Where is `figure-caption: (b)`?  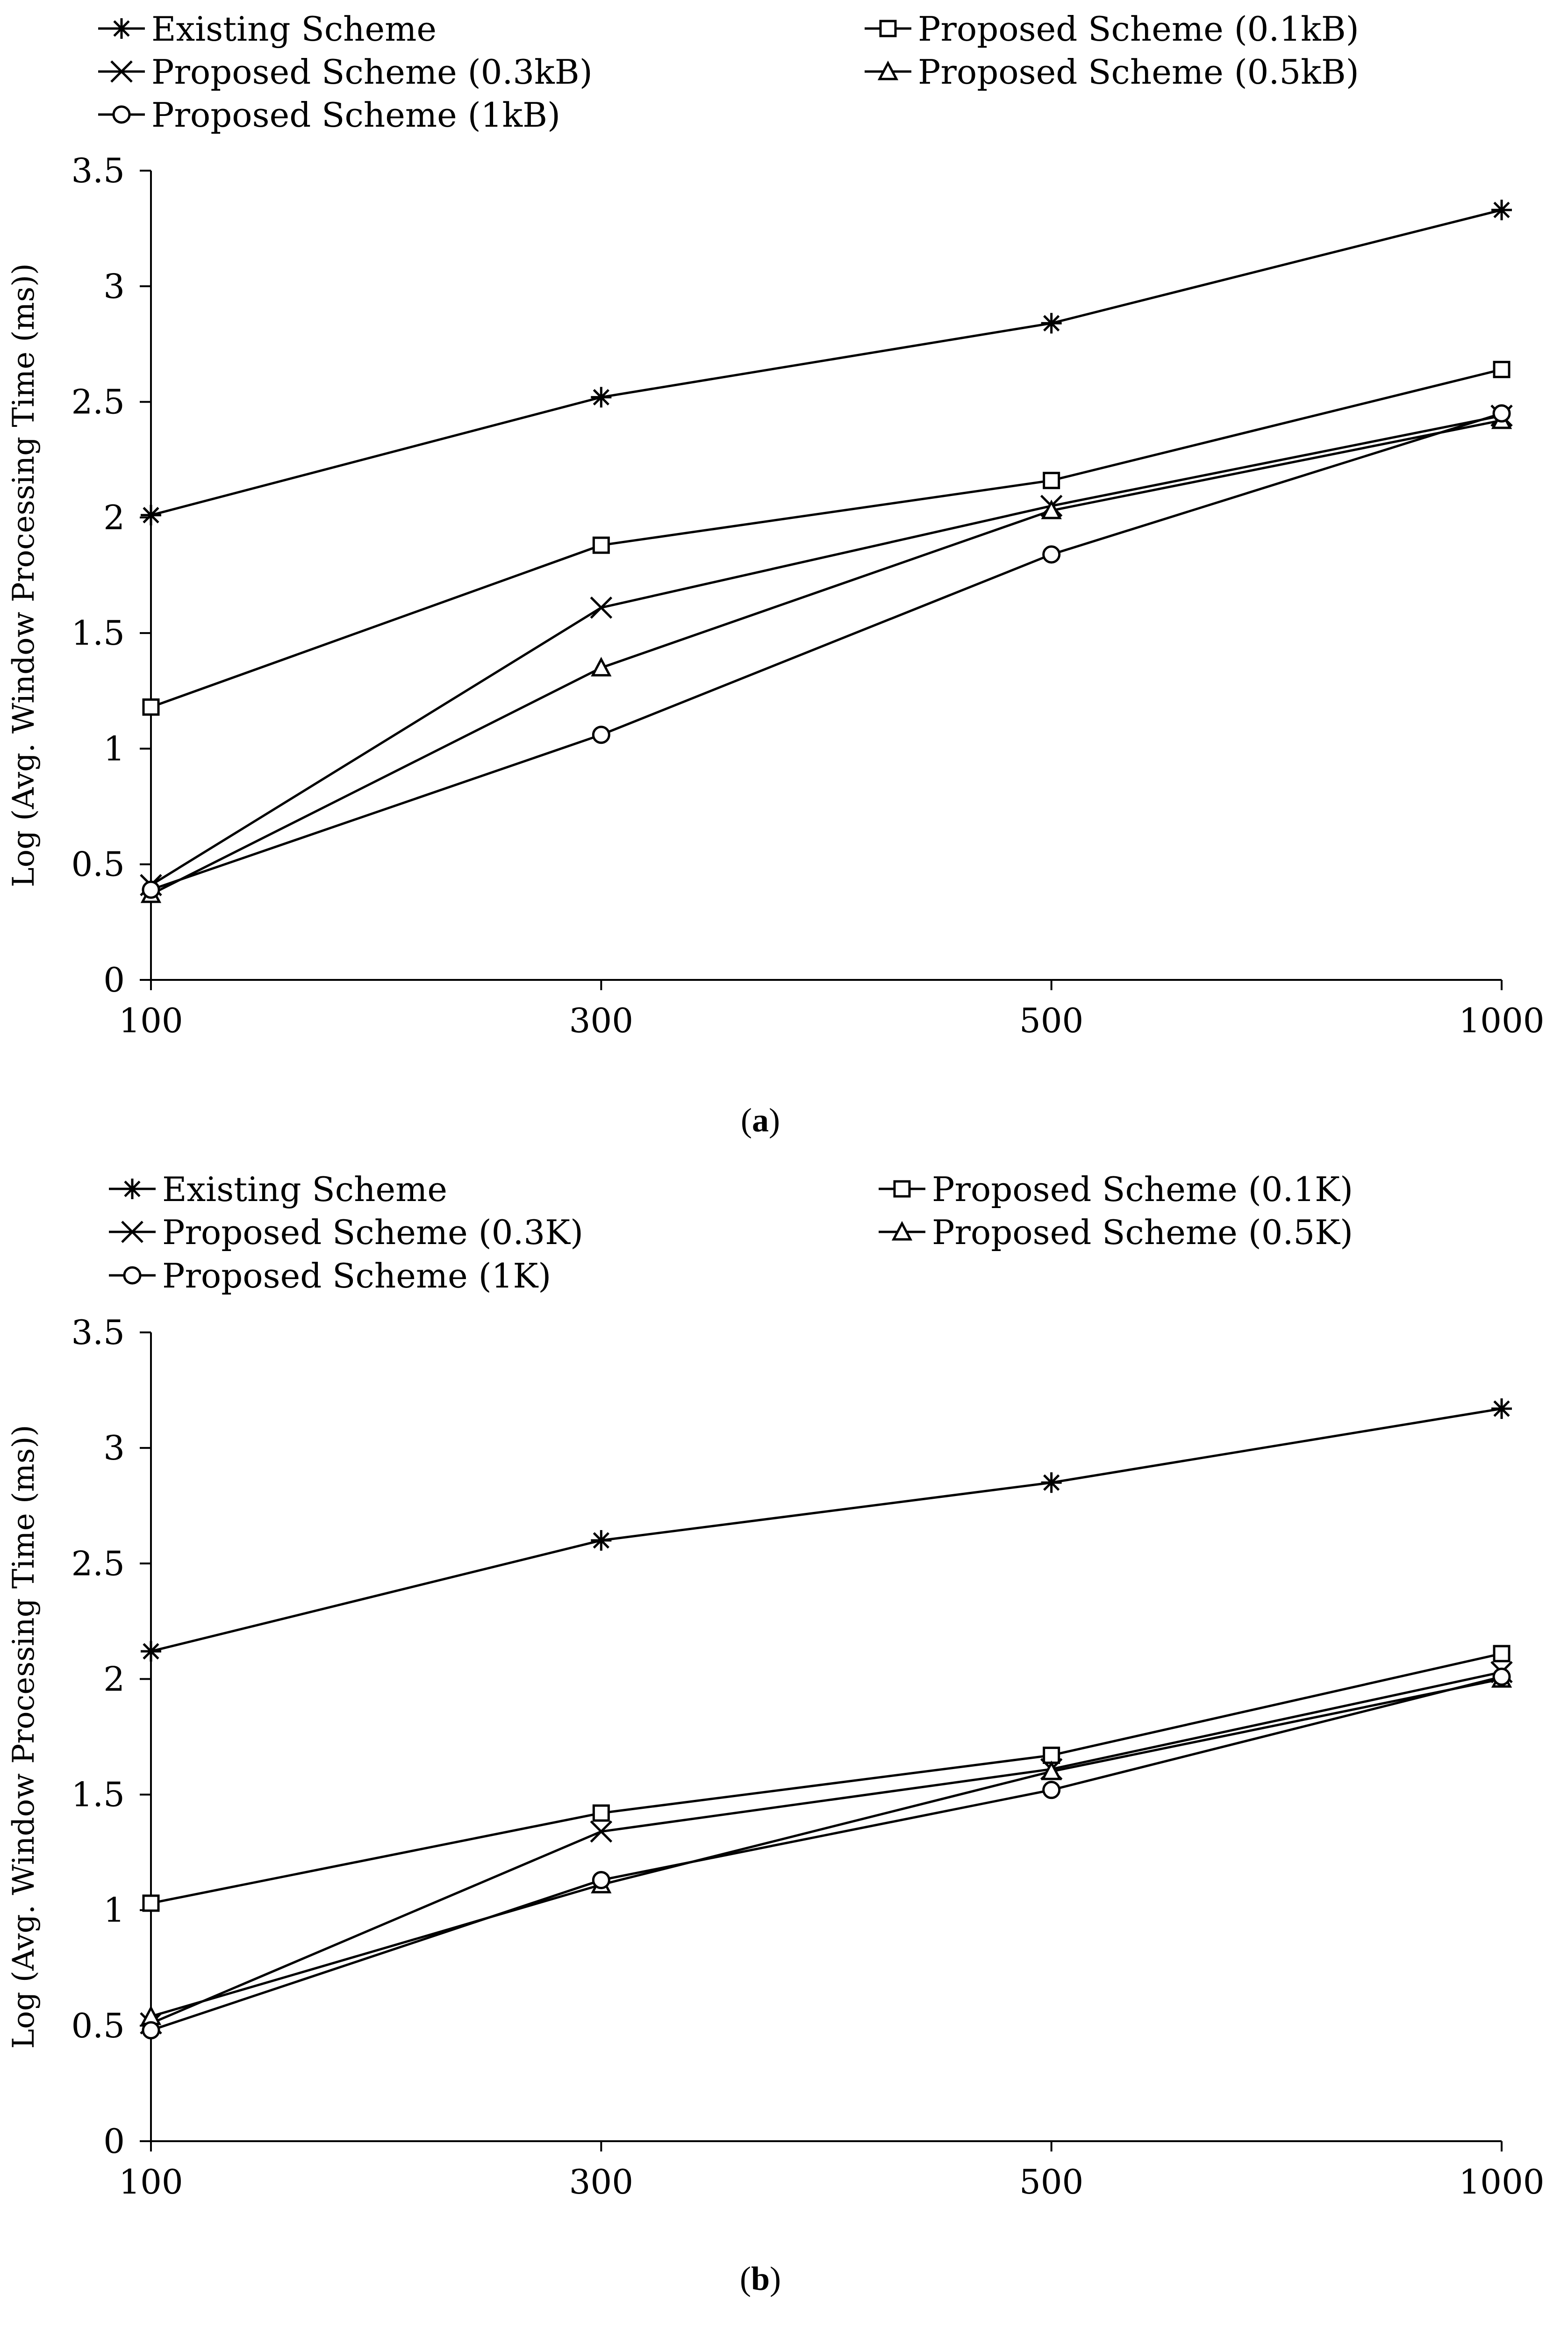 figure-caption: (b) is located at coordinates (761, 2279).